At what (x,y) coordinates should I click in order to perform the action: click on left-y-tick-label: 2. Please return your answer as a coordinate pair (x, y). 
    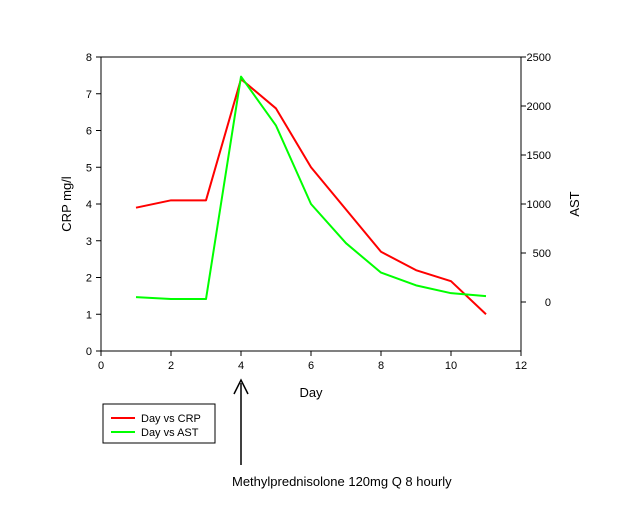
    Looking at the image, I should click on (89, 279).